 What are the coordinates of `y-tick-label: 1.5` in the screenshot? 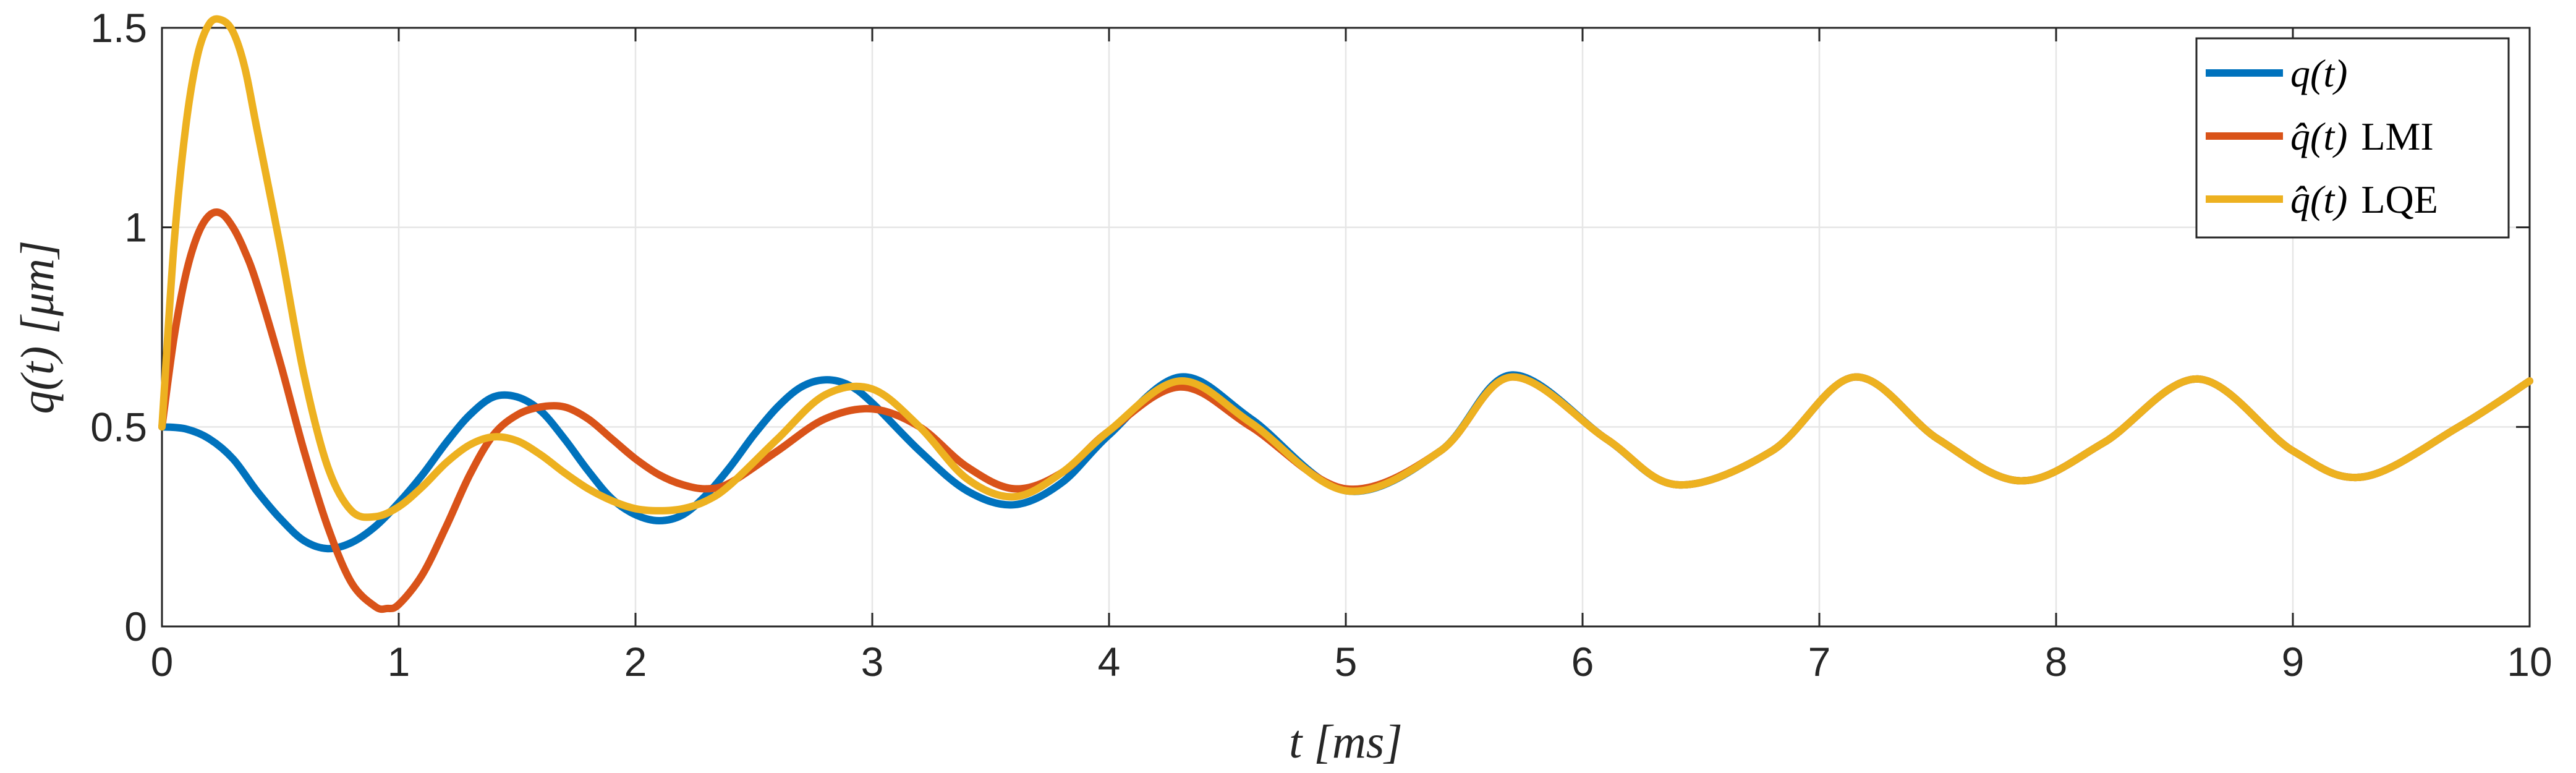 It's located at (118, 28).